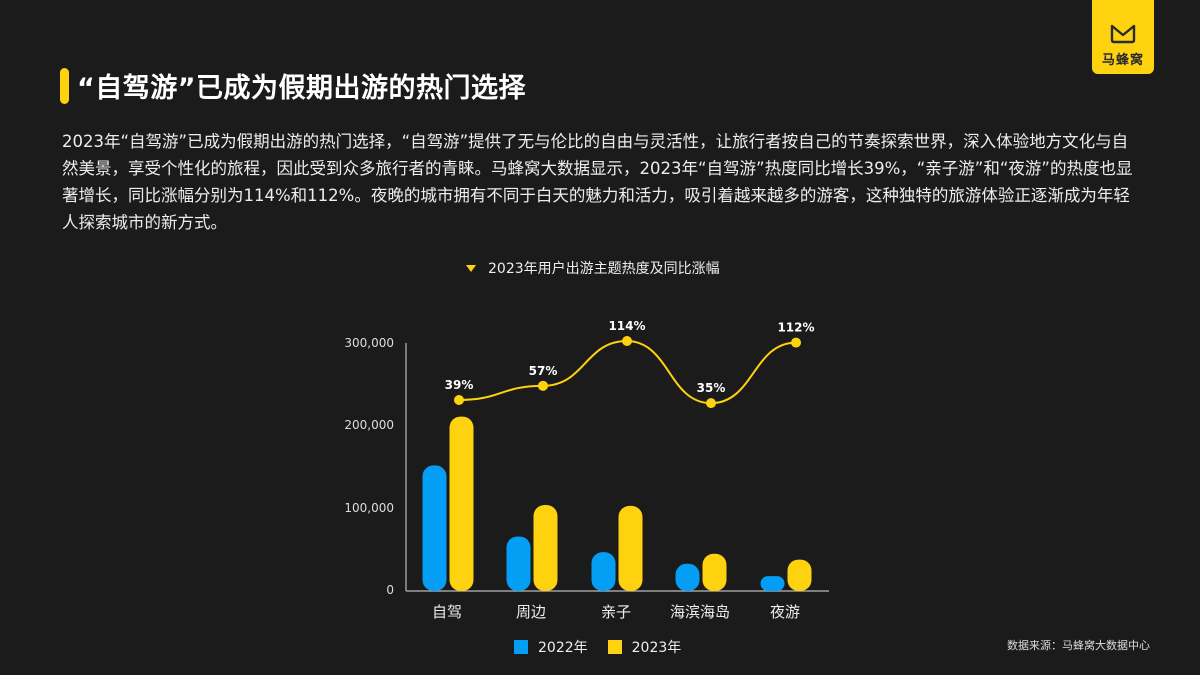 The image size is (1200, 675). Describe the element at coordinates (699, 612) in the screenshot. I see `x-label: 海滨海岛` at that location.